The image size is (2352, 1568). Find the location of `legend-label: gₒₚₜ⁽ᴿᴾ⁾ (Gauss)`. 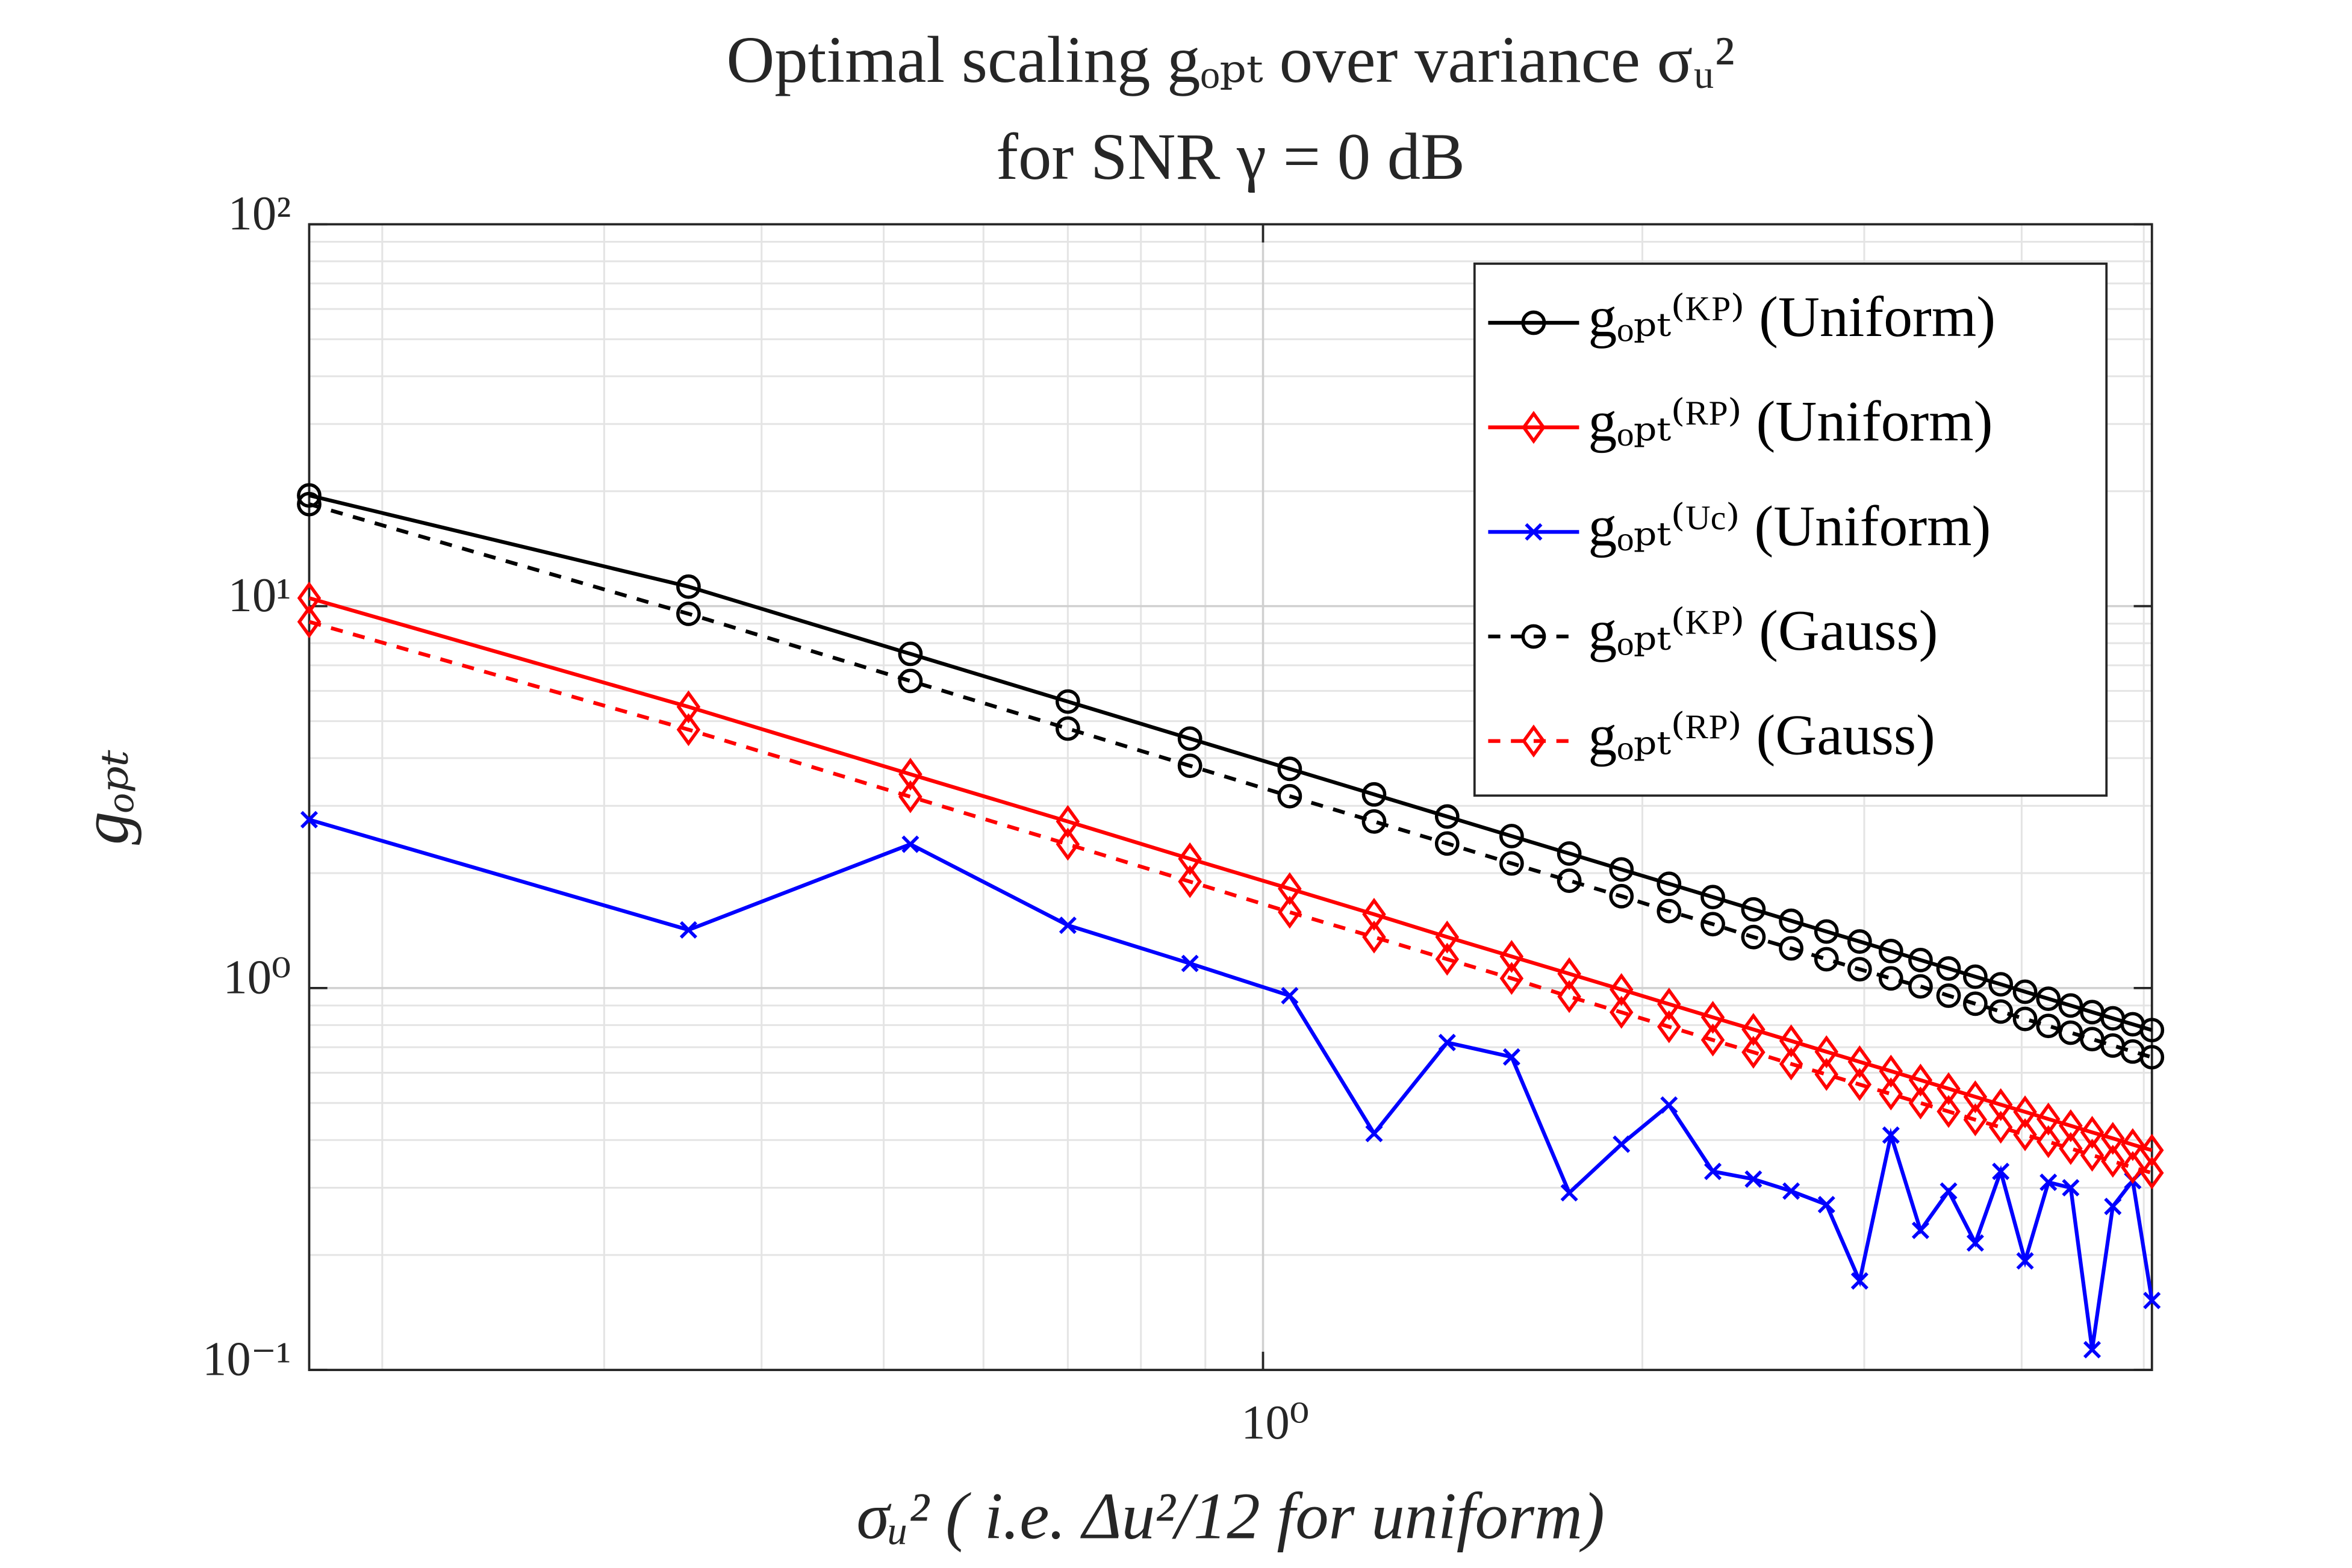

legend-label: gₒₚₜ⁽ᴿᴾ⁾ (Gauss) is located at coordinates (1762, 735).